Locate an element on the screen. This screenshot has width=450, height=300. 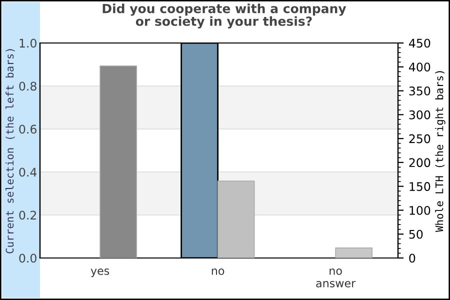
y-tick-label: 0.8 is located at coordinates (27, 86).